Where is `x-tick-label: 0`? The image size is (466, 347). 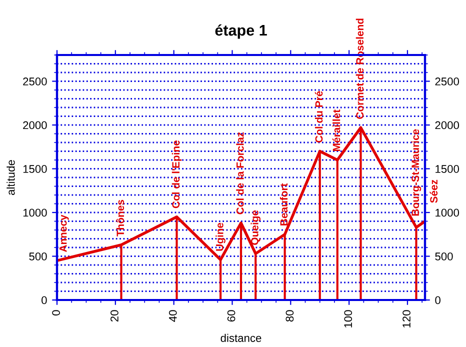
x-tick-label: 0 is located at coordinates (56, 313).